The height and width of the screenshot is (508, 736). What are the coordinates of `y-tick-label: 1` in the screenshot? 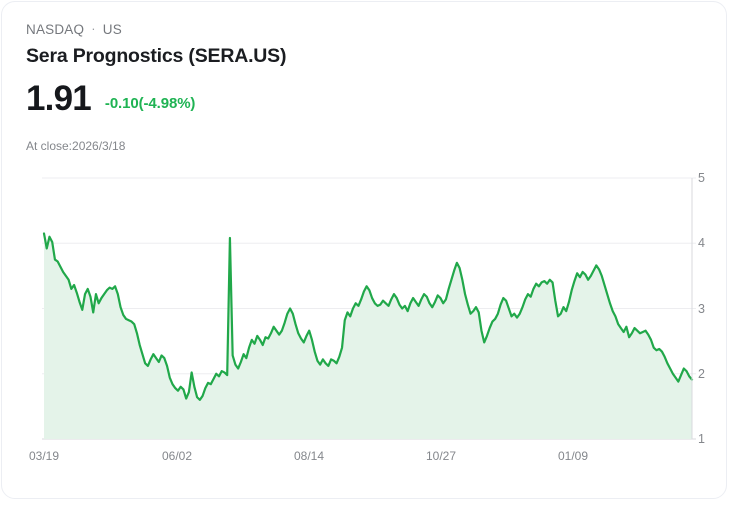 It's located at (701, 439).